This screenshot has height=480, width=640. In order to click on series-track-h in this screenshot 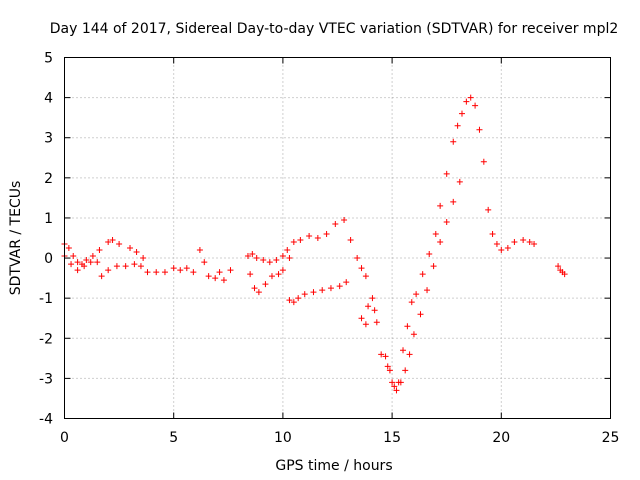, I will do `click(423, 286)`.